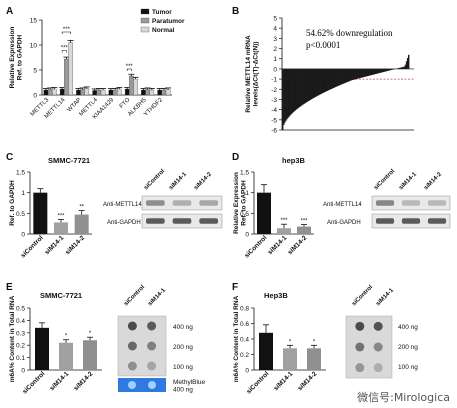 Image resolution: width=457 pixels, height=408 pixels. I want to click on panel-f-sig-label: *, so click(290, 342).